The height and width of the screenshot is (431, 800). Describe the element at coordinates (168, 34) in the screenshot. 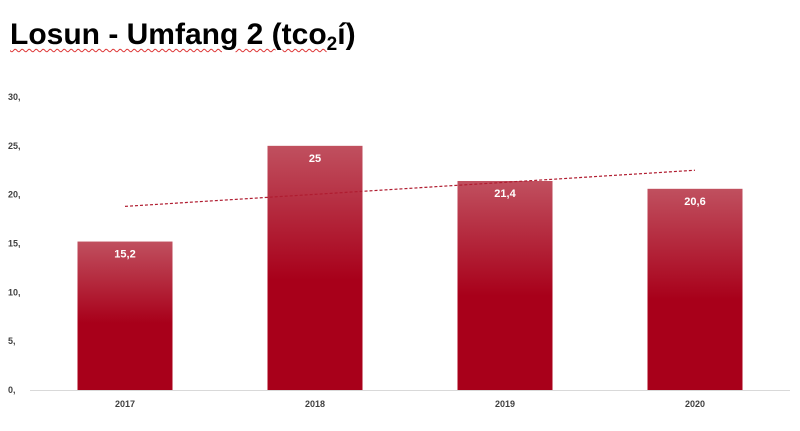

I see `chart-title-main: Losun - Umfang 2 (tco` at that location.